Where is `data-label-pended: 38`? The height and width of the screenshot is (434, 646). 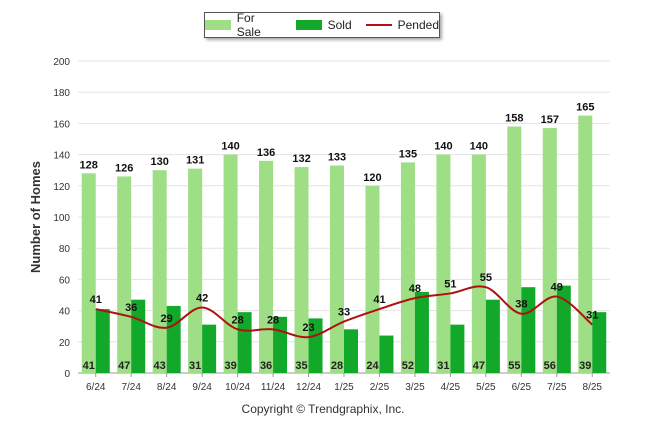
data-label-pended: 38 is located at coordinates (521, 305).